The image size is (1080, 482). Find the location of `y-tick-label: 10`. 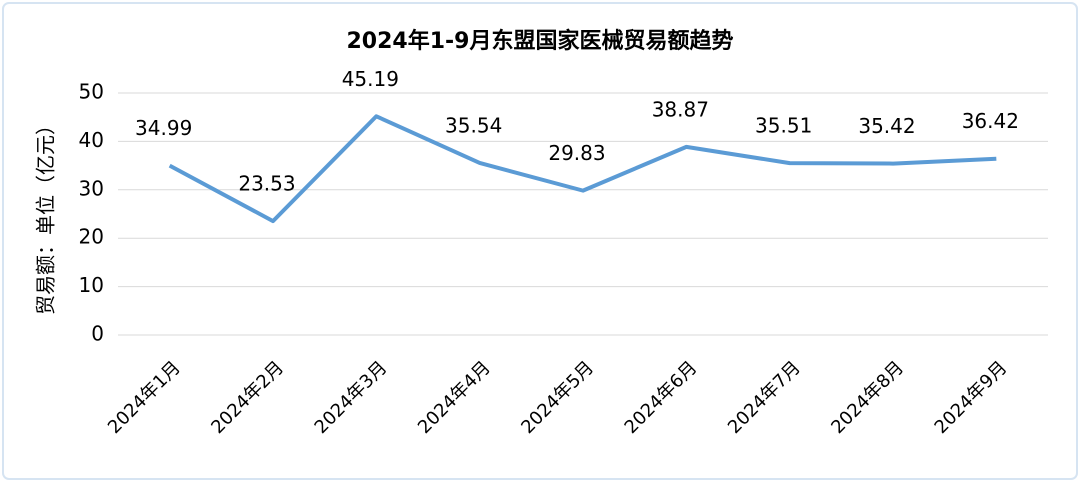

y-tick-label: 10 is located at coordinates (91, 285).